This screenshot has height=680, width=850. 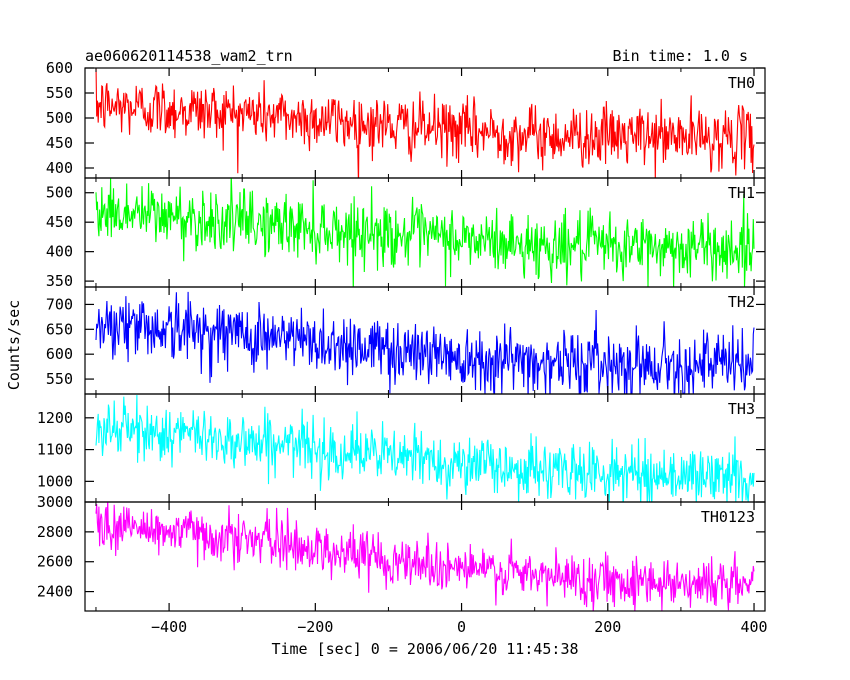 I want to click on x-tick-label: −200, so click(x=315, y=627).